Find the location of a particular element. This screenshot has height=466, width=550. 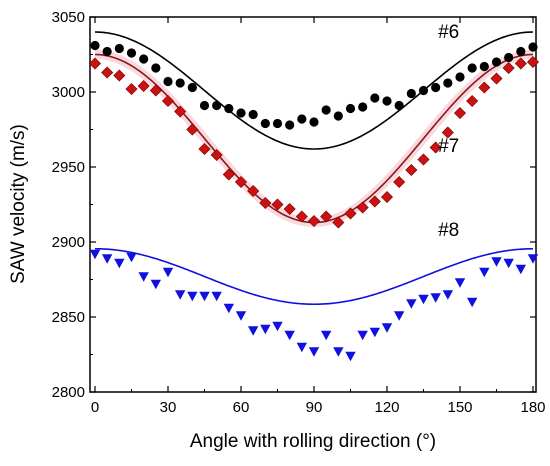

y-tick-label: 2950 is located at coordinates (68, 167).